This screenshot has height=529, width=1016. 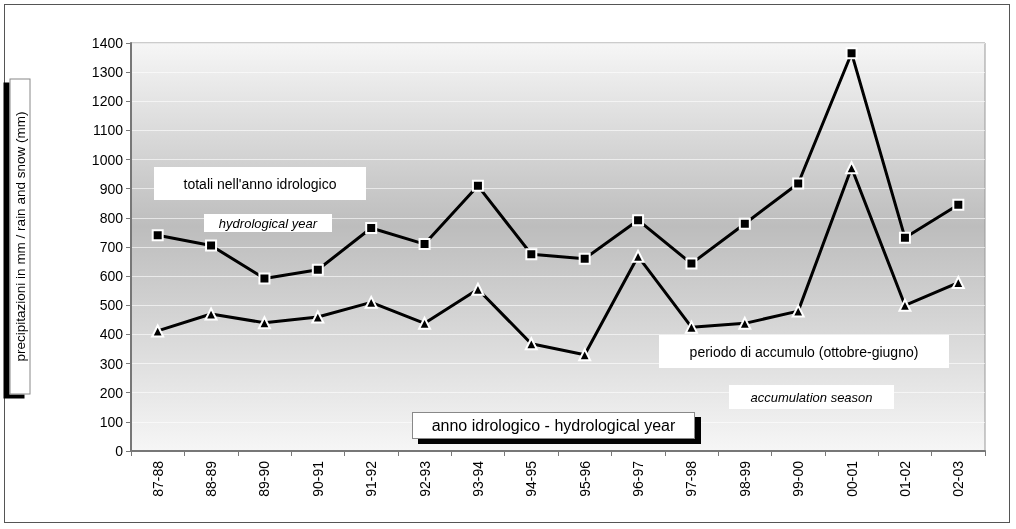 What do you see at coordinates (477, 478) in the screenshot?
I see `x-tick-label: 93-94` at bounding box center [477, 478].